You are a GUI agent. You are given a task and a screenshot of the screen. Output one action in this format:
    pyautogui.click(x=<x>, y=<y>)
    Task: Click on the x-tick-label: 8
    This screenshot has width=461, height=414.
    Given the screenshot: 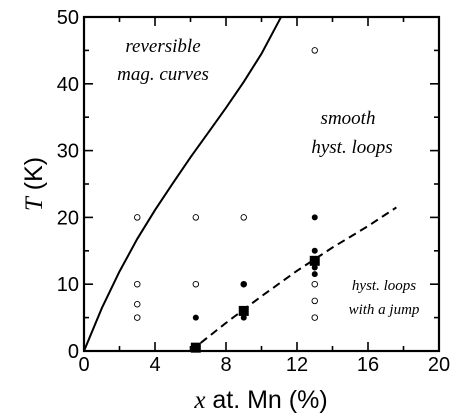 What is the action you would take?
    pyautogui.click(x=225, y=365)
    